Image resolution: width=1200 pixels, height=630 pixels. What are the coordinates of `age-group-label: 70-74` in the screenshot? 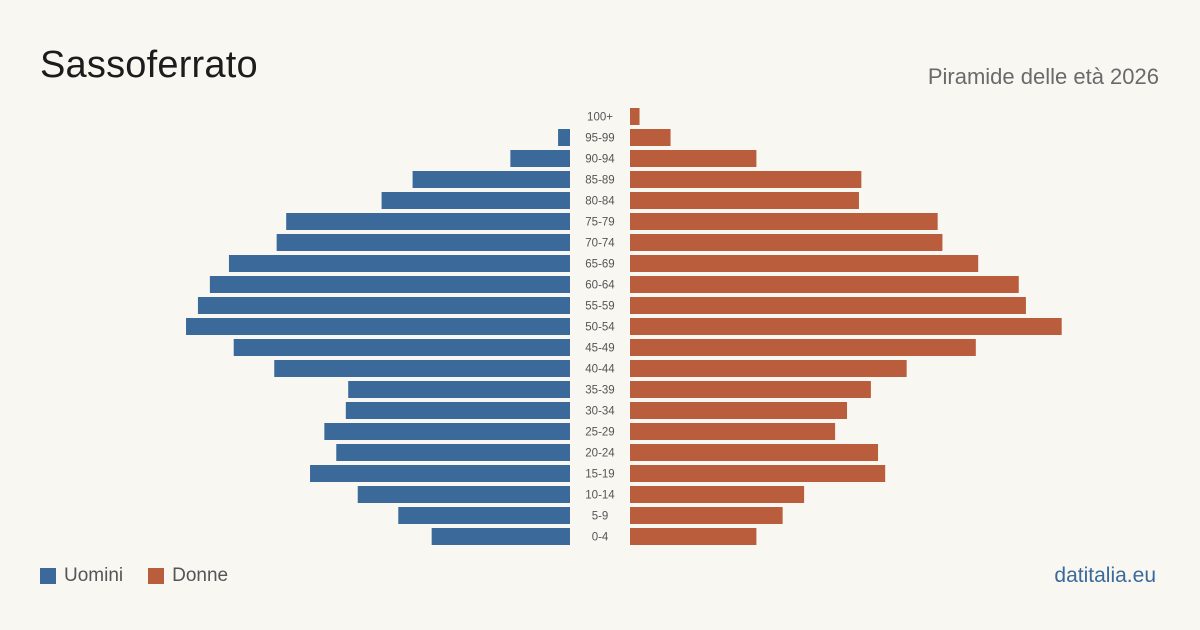 It's located at (600, 244).